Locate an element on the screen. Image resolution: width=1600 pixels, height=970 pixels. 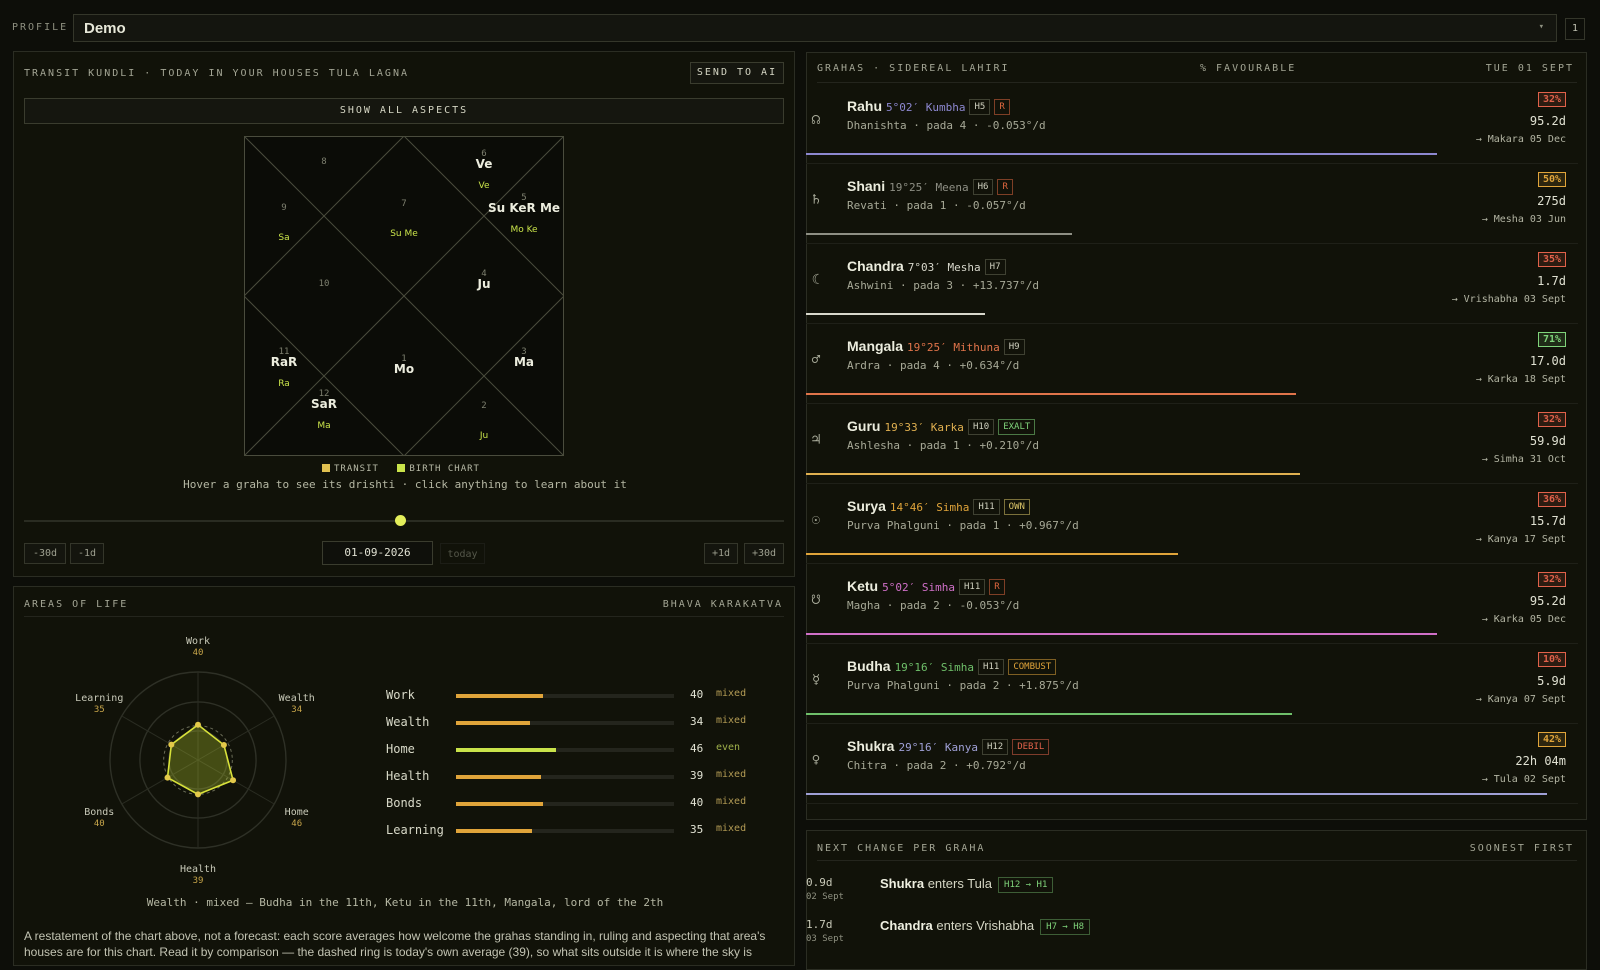
birth-grahas: Ju is located at coordinates (483, 436).